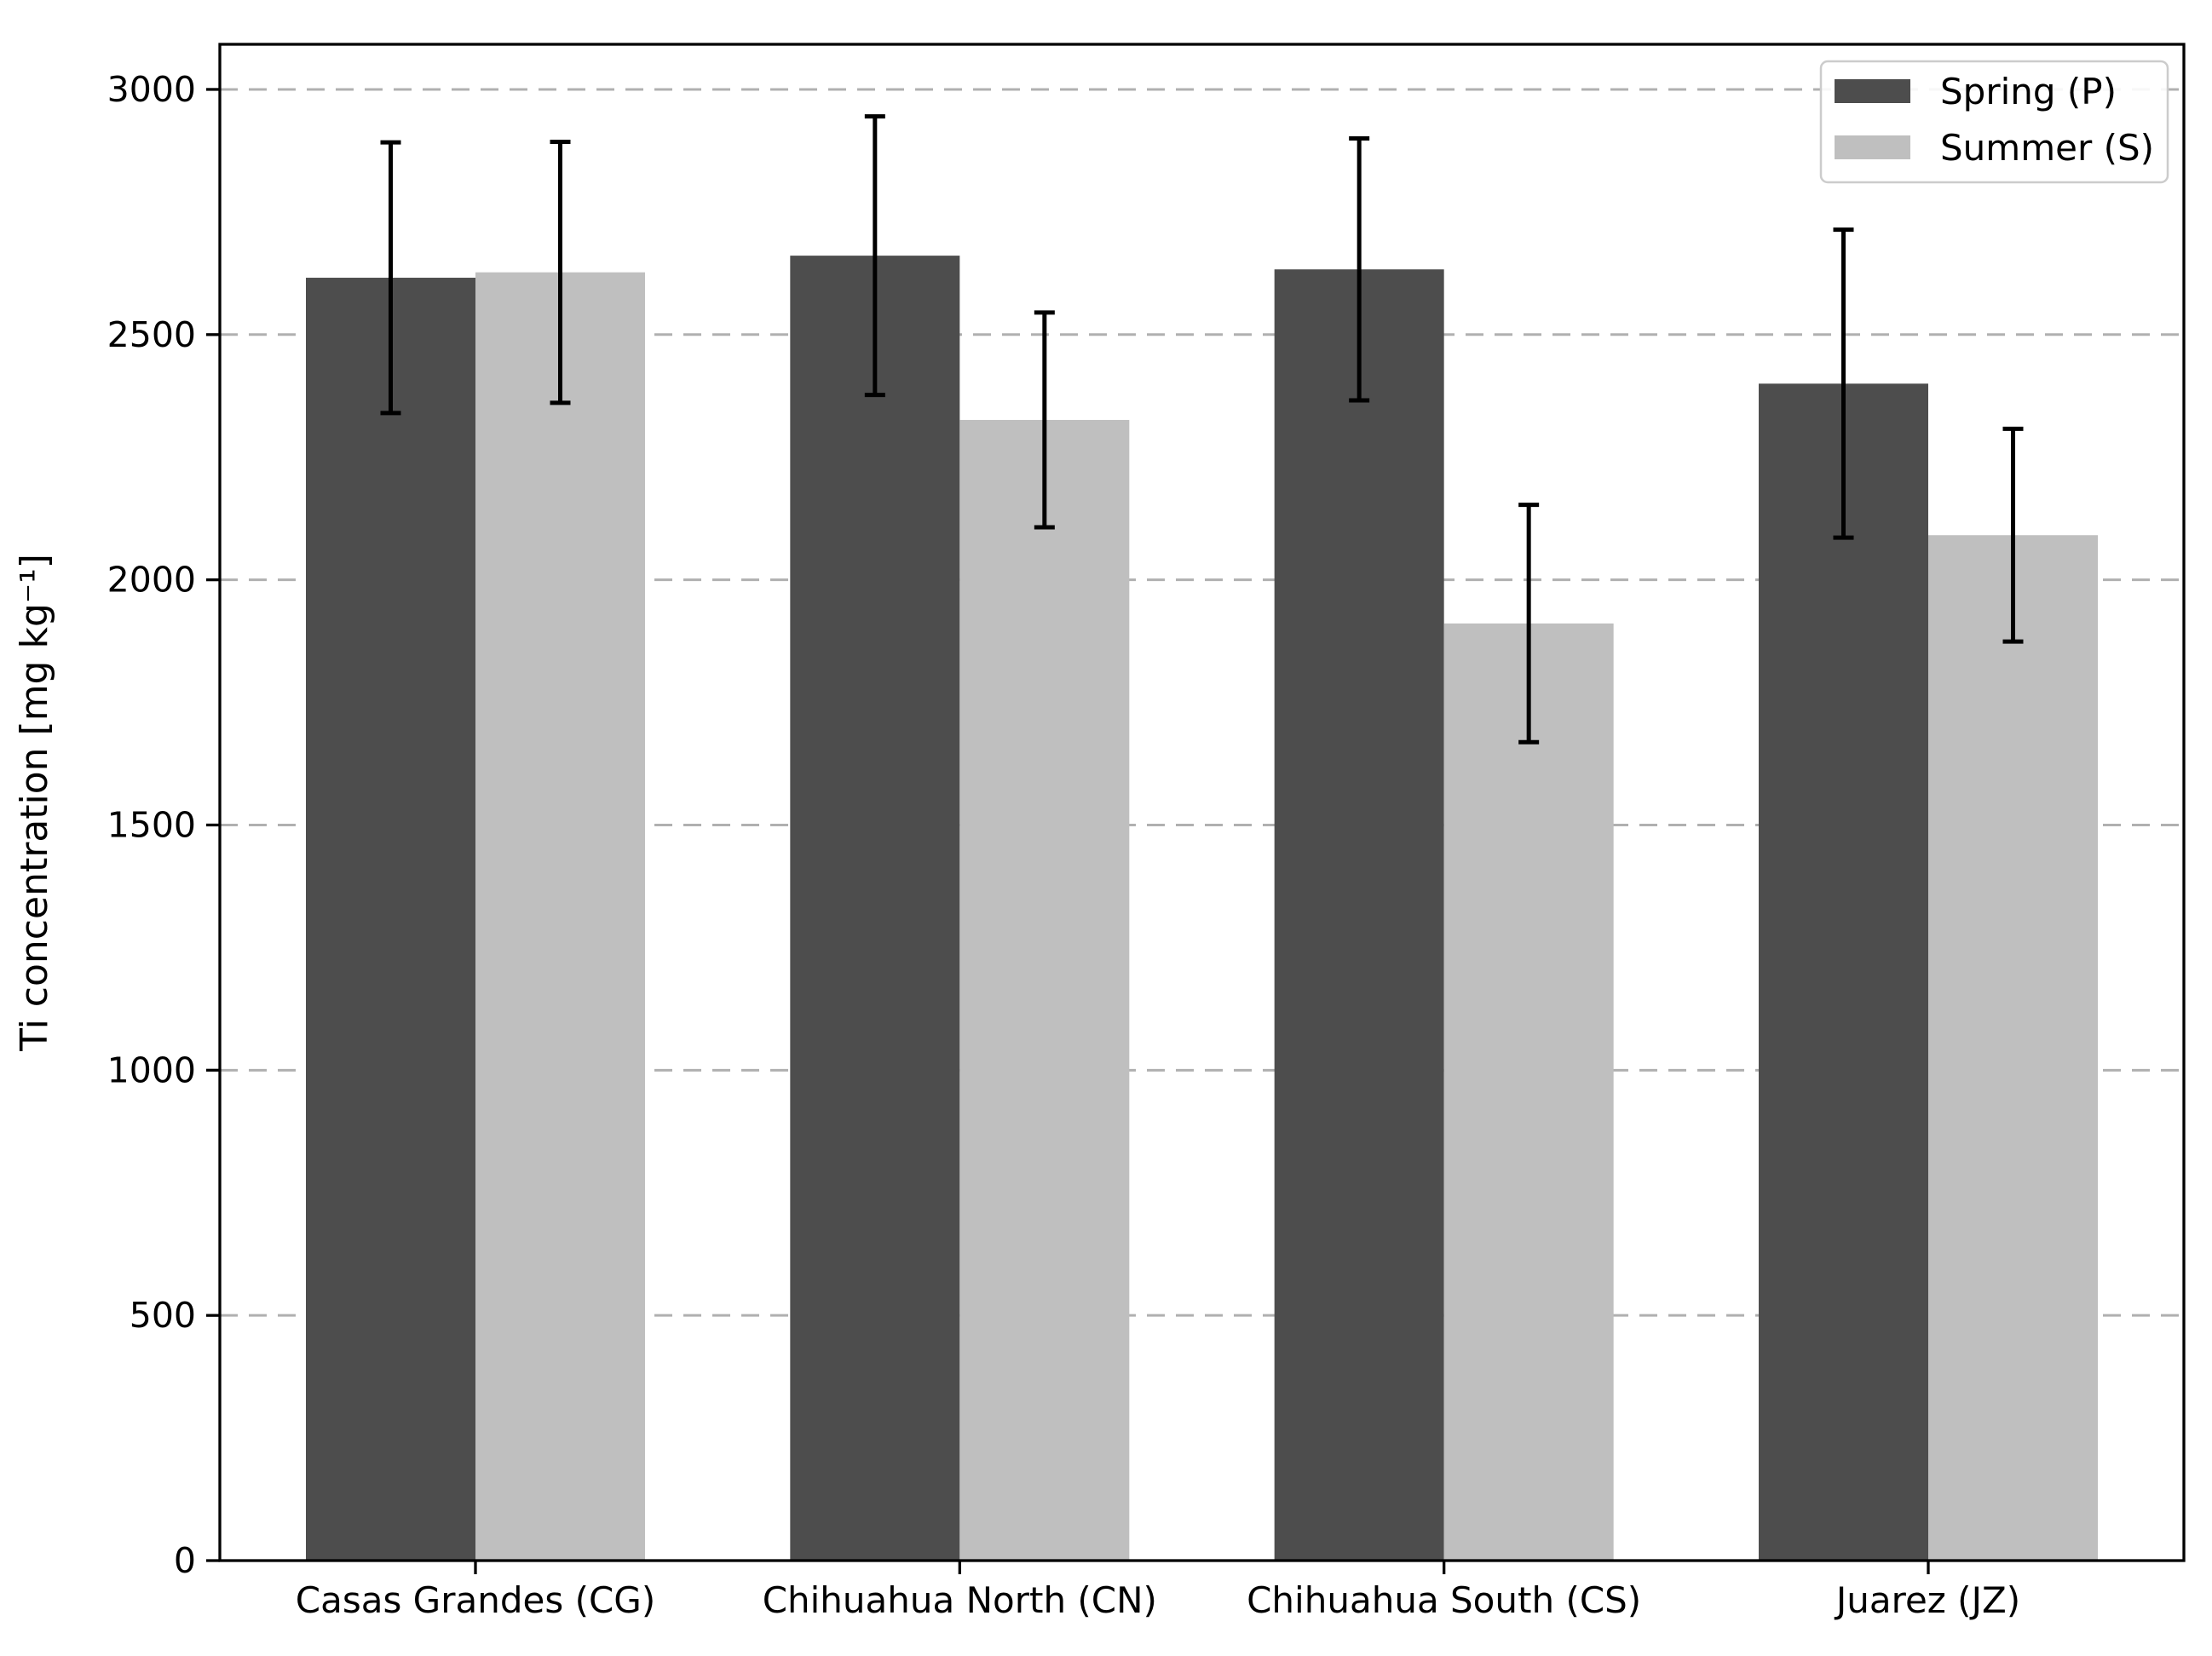  I want to click on bar-spring-p-chihuahua-north-cn, so click(875, 908).